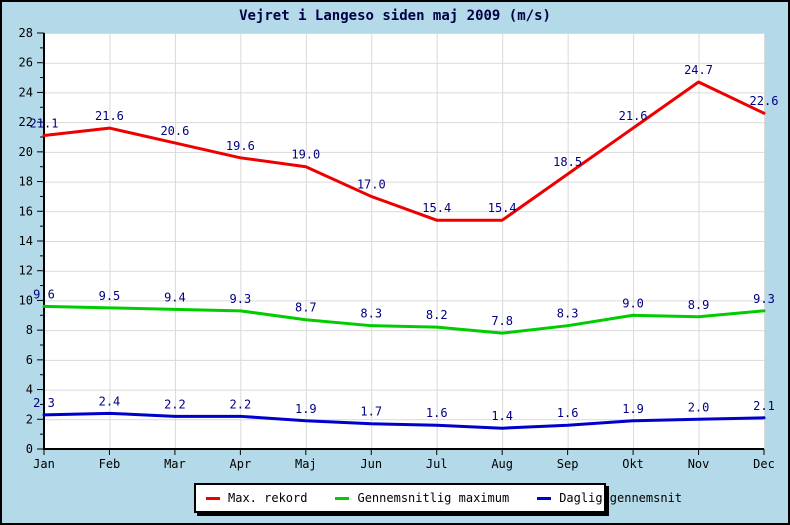  Describe the element at coordinates (621, 498) in the screenshot. I see `legend-label: Daglig gennemsnit` at that location.